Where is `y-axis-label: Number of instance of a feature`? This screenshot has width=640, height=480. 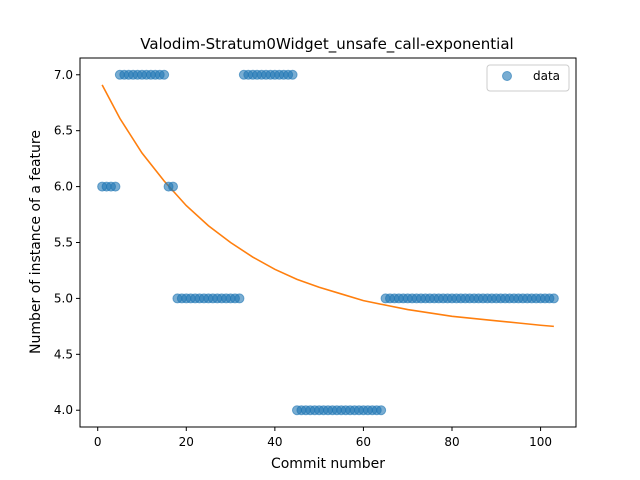
y-axis-label: Number of instance of a feature is located at coordinates (36, 242).